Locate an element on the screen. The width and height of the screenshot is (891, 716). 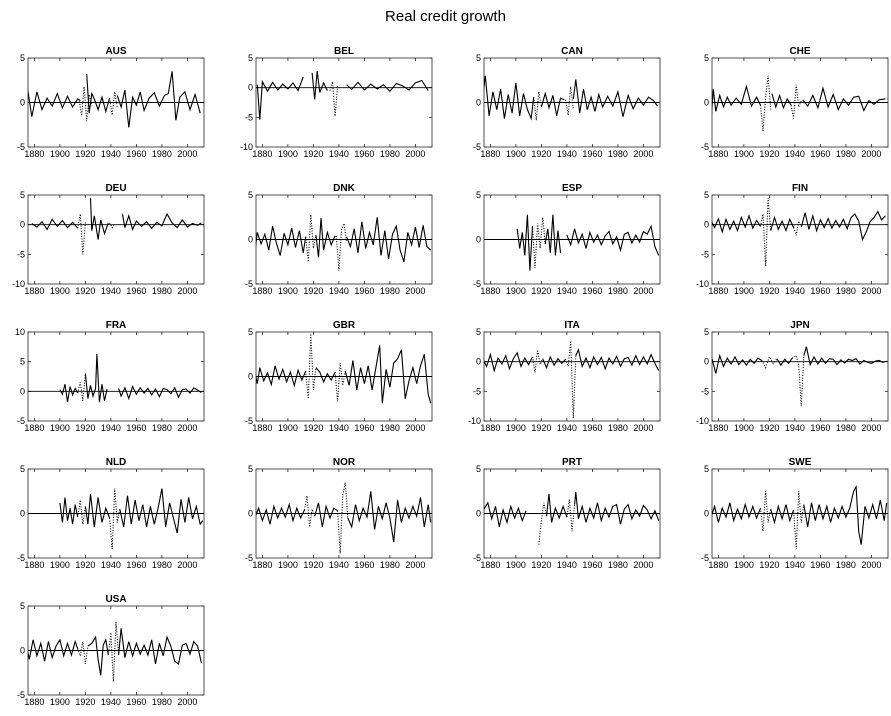
panel-esp: ESP -5 0 5 1880 1900 1920 1940 1960 1980 2000 is located at coordinates (567, 239).